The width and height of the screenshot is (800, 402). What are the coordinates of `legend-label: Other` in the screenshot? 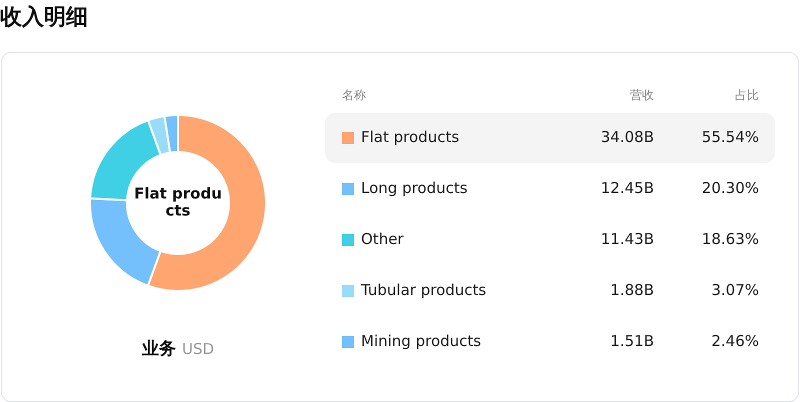 It's located at (382, 239).